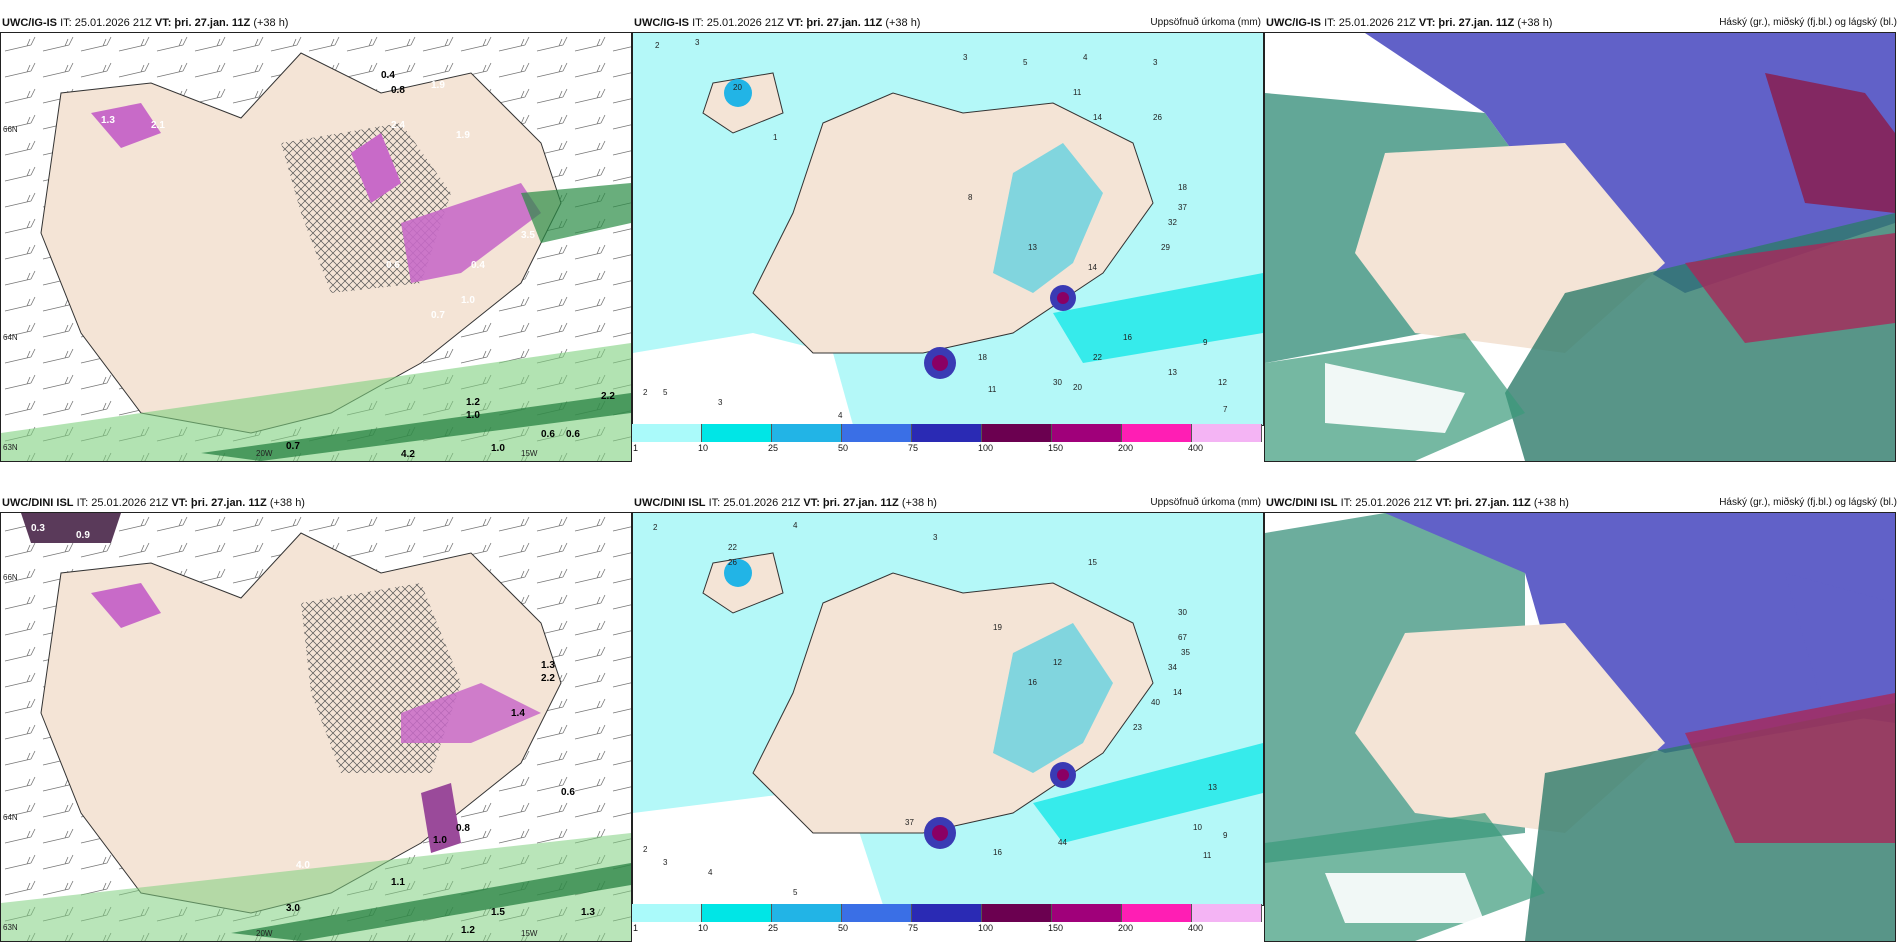  What do you see at coordinates (264, 933) in the screenshot?
I see `r2l-lon-20w: 20W` at bounding box center [264, 933].